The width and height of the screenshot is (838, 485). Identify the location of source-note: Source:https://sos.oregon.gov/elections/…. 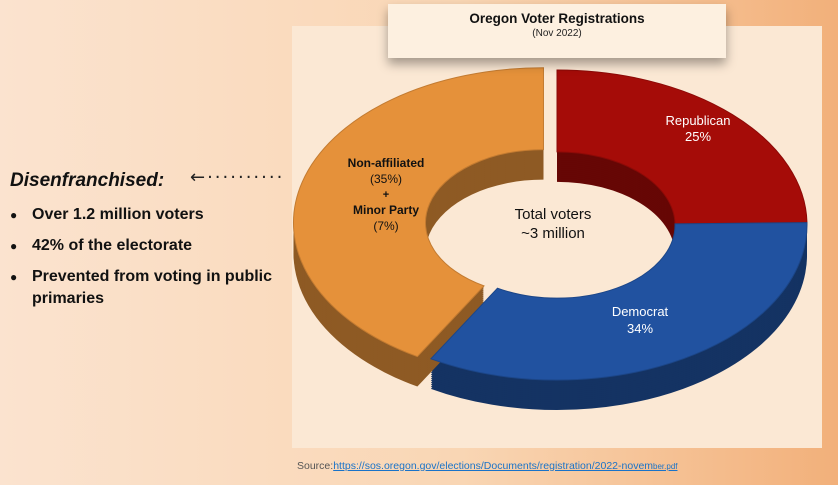
(487, 466).